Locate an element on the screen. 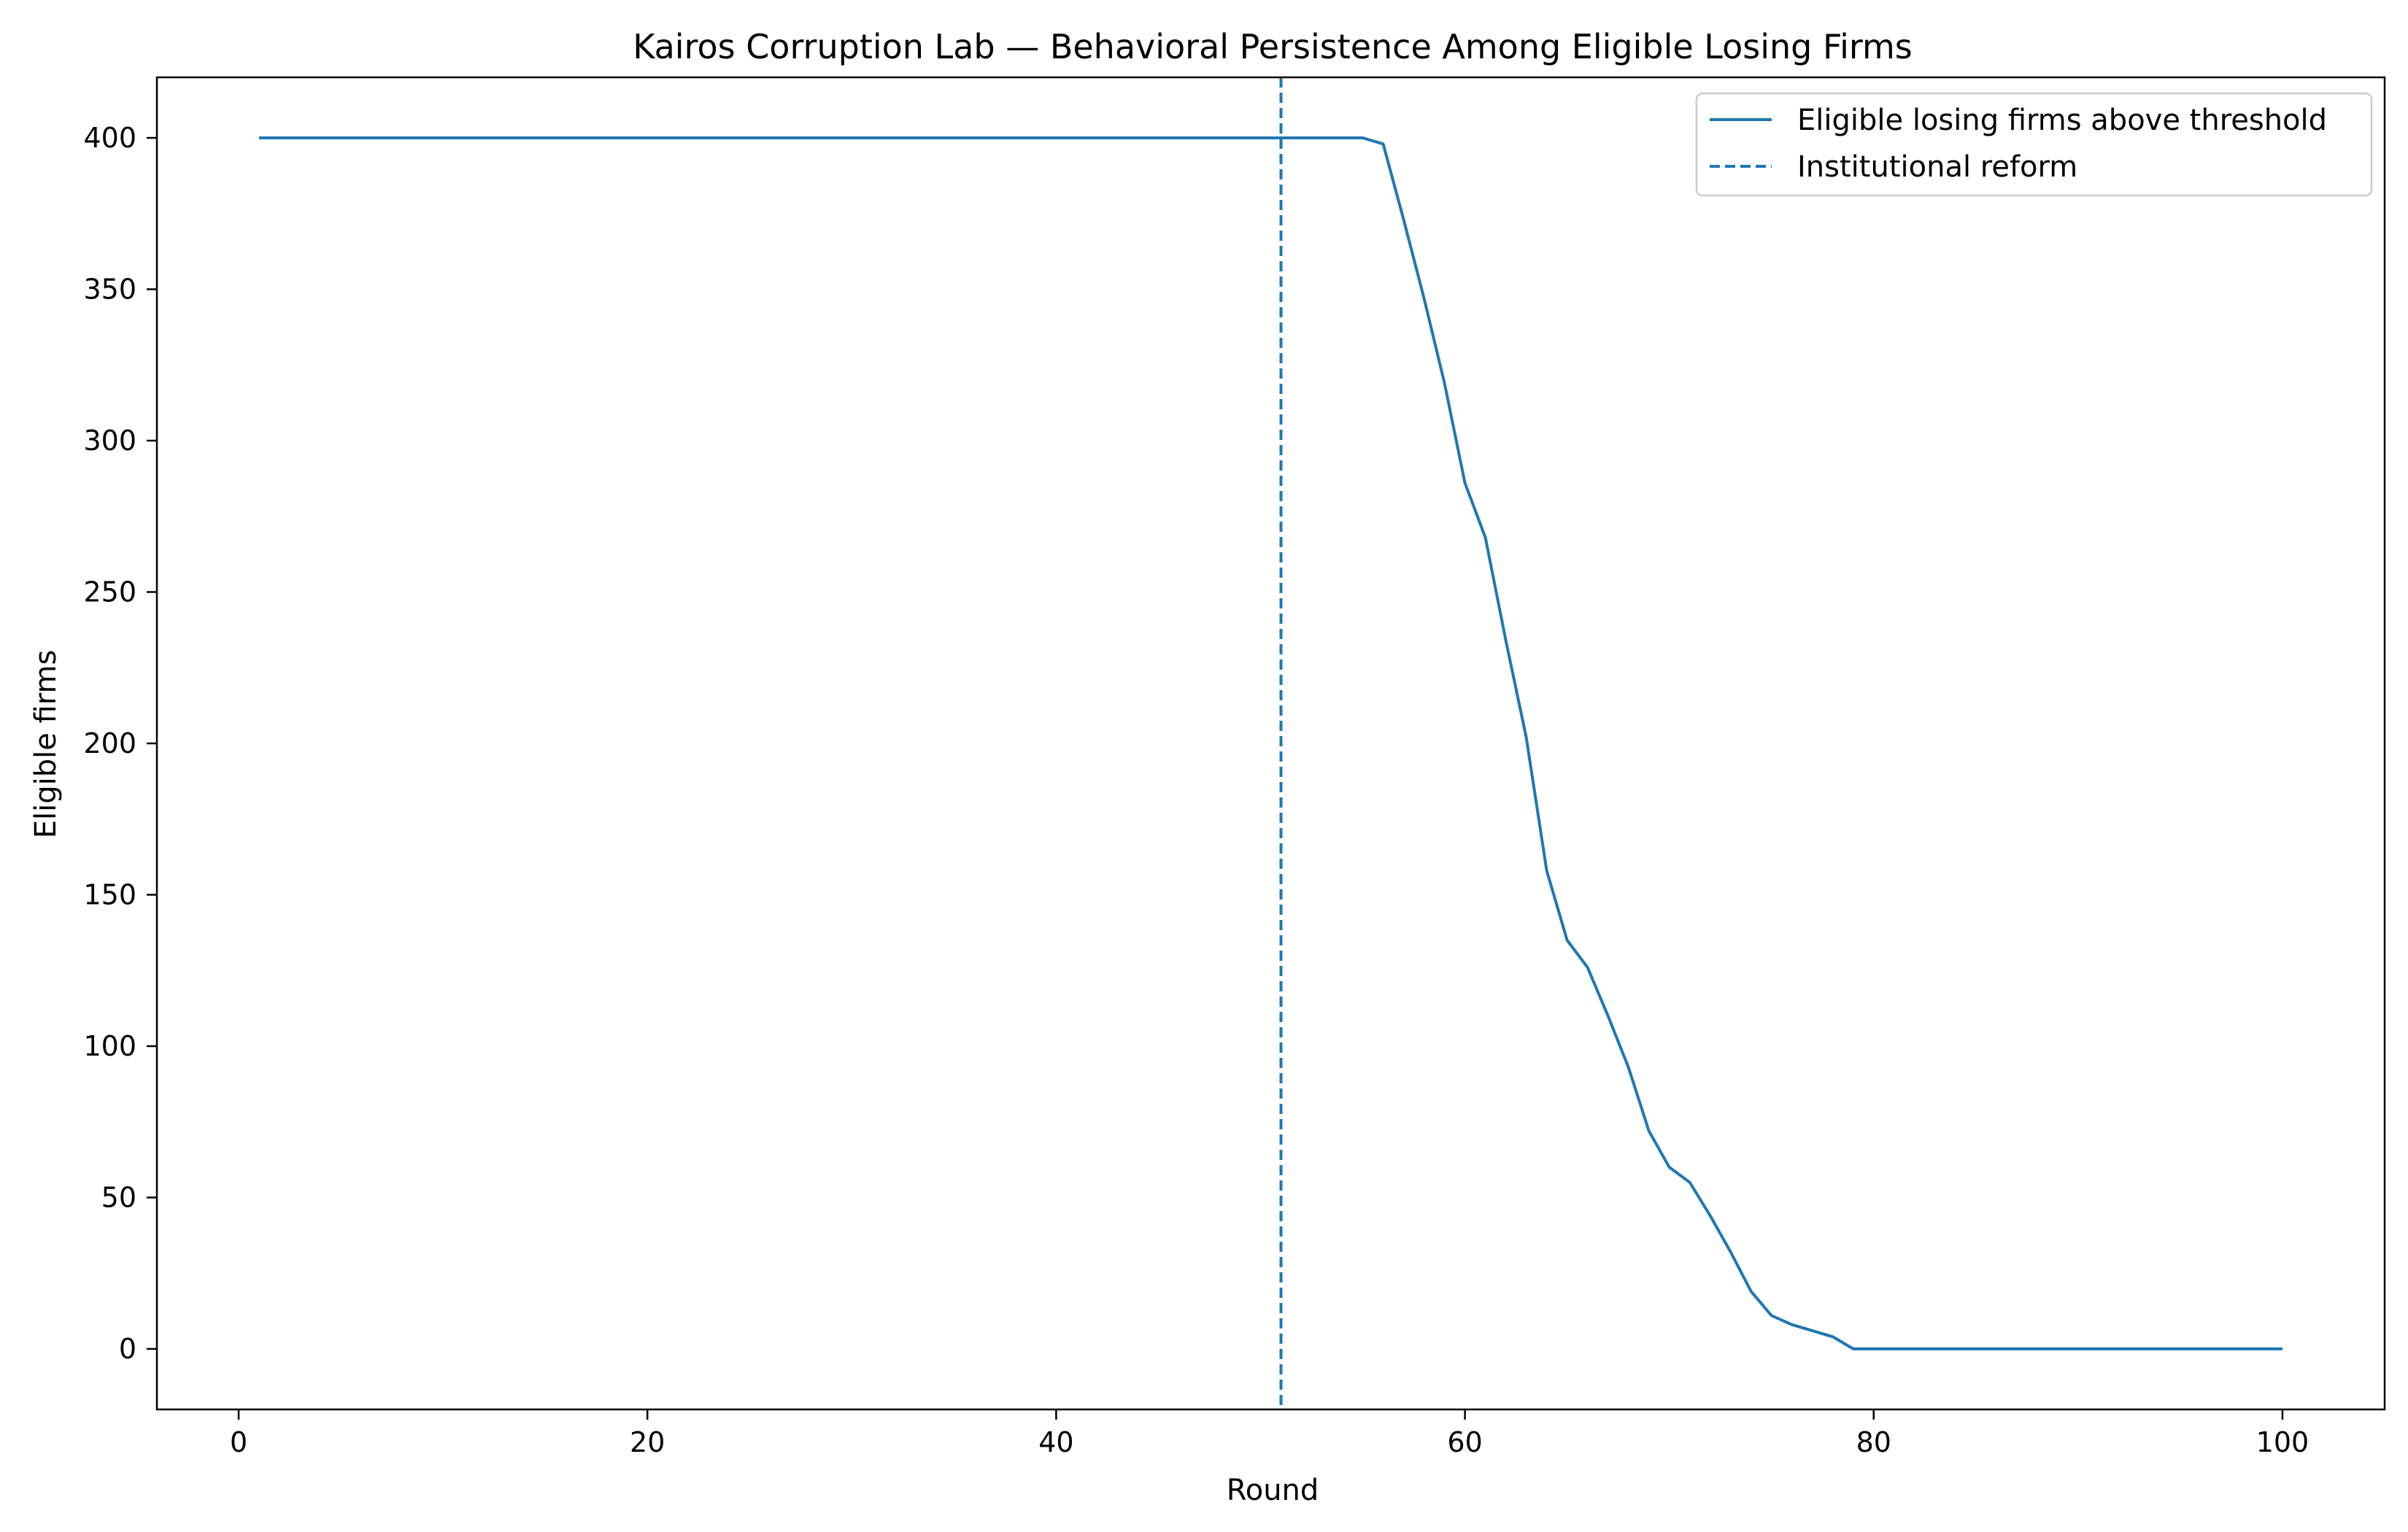 The width and height of the screenshot is (2408, 1532). y-tick-label: 150 is located at coordinates (109, 895).